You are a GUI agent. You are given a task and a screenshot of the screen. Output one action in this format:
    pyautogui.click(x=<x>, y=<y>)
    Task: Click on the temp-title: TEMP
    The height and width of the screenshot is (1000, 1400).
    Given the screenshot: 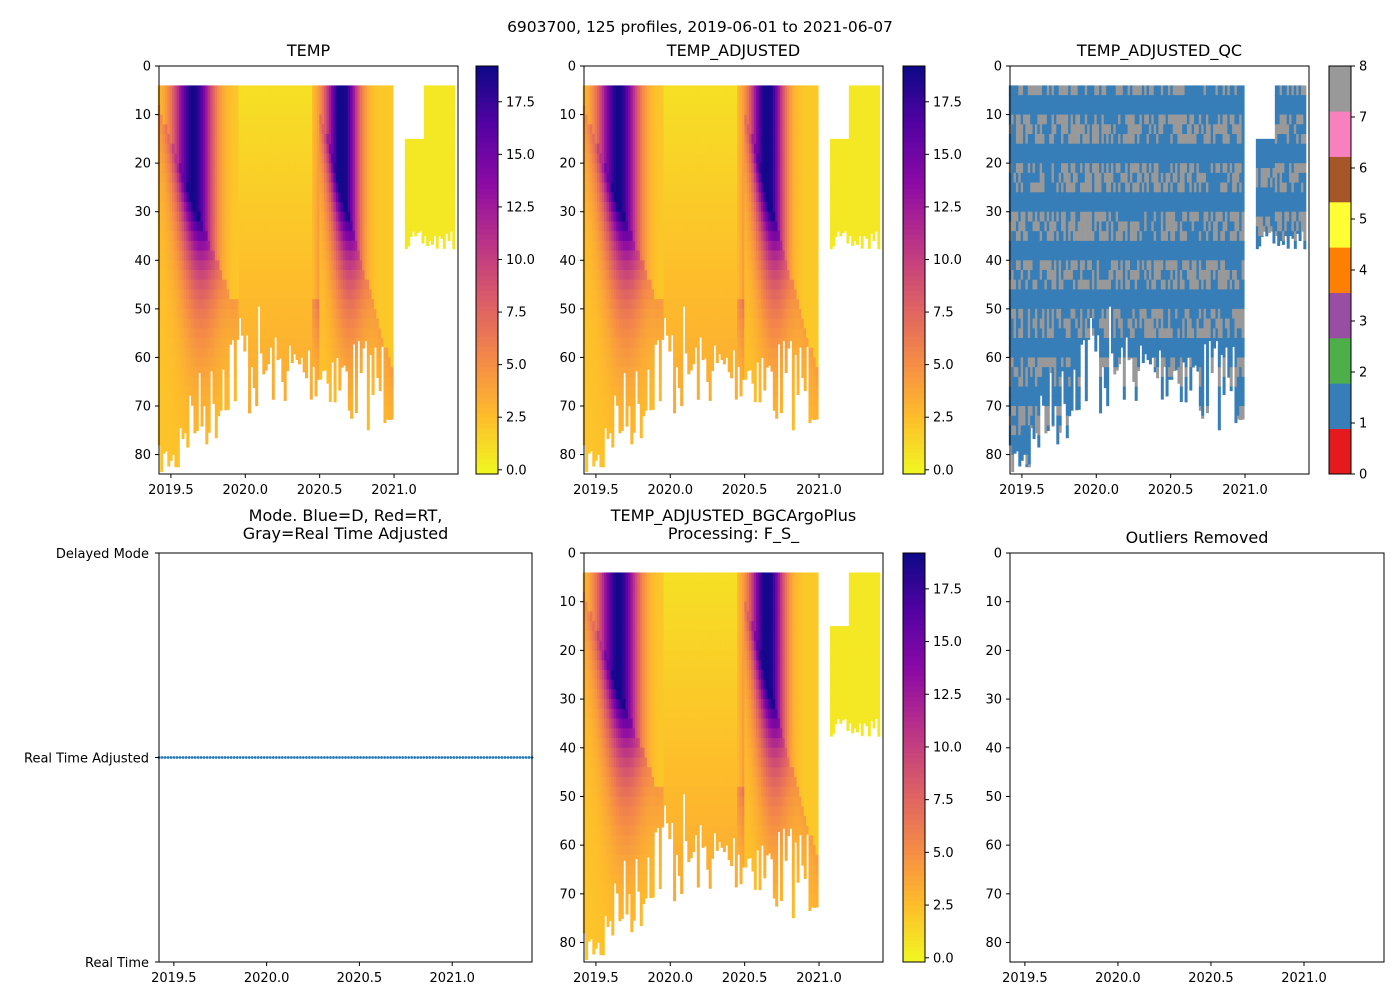 What is the action you would take?
    pyautogui.click(x=308, y=50)
    